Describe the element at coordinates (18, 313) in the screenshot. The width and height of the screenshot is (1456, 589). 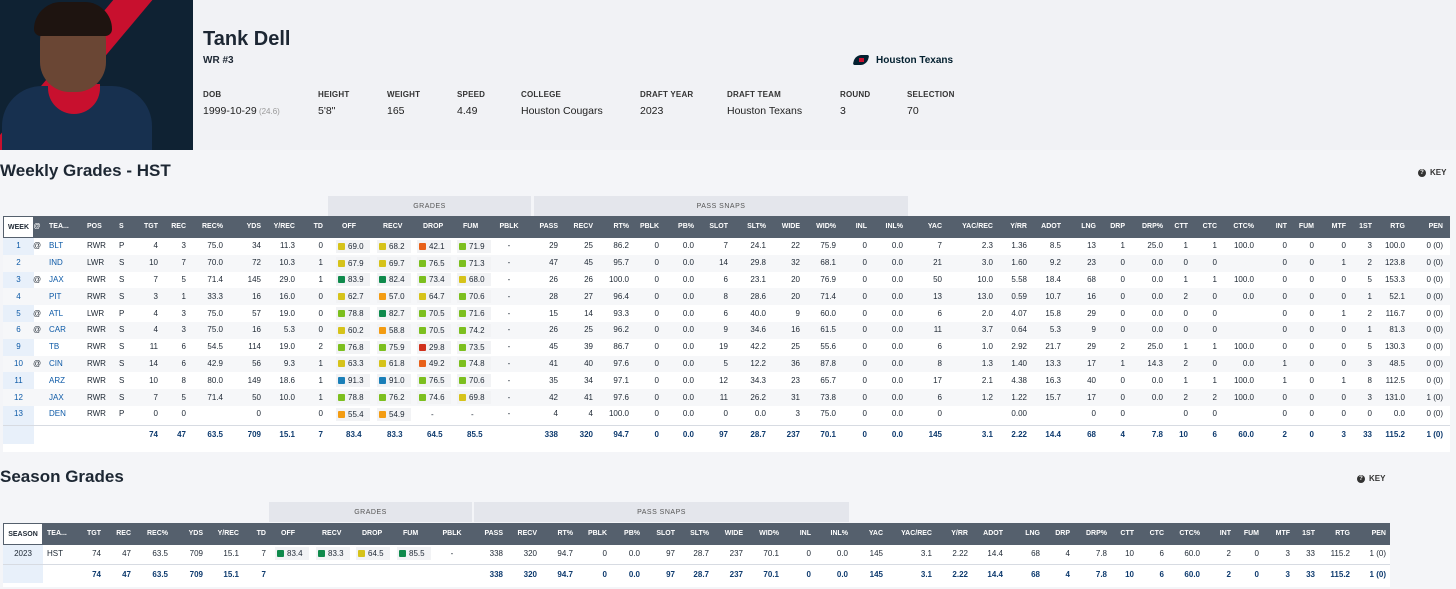
I see `table-cell: 5` at that location.